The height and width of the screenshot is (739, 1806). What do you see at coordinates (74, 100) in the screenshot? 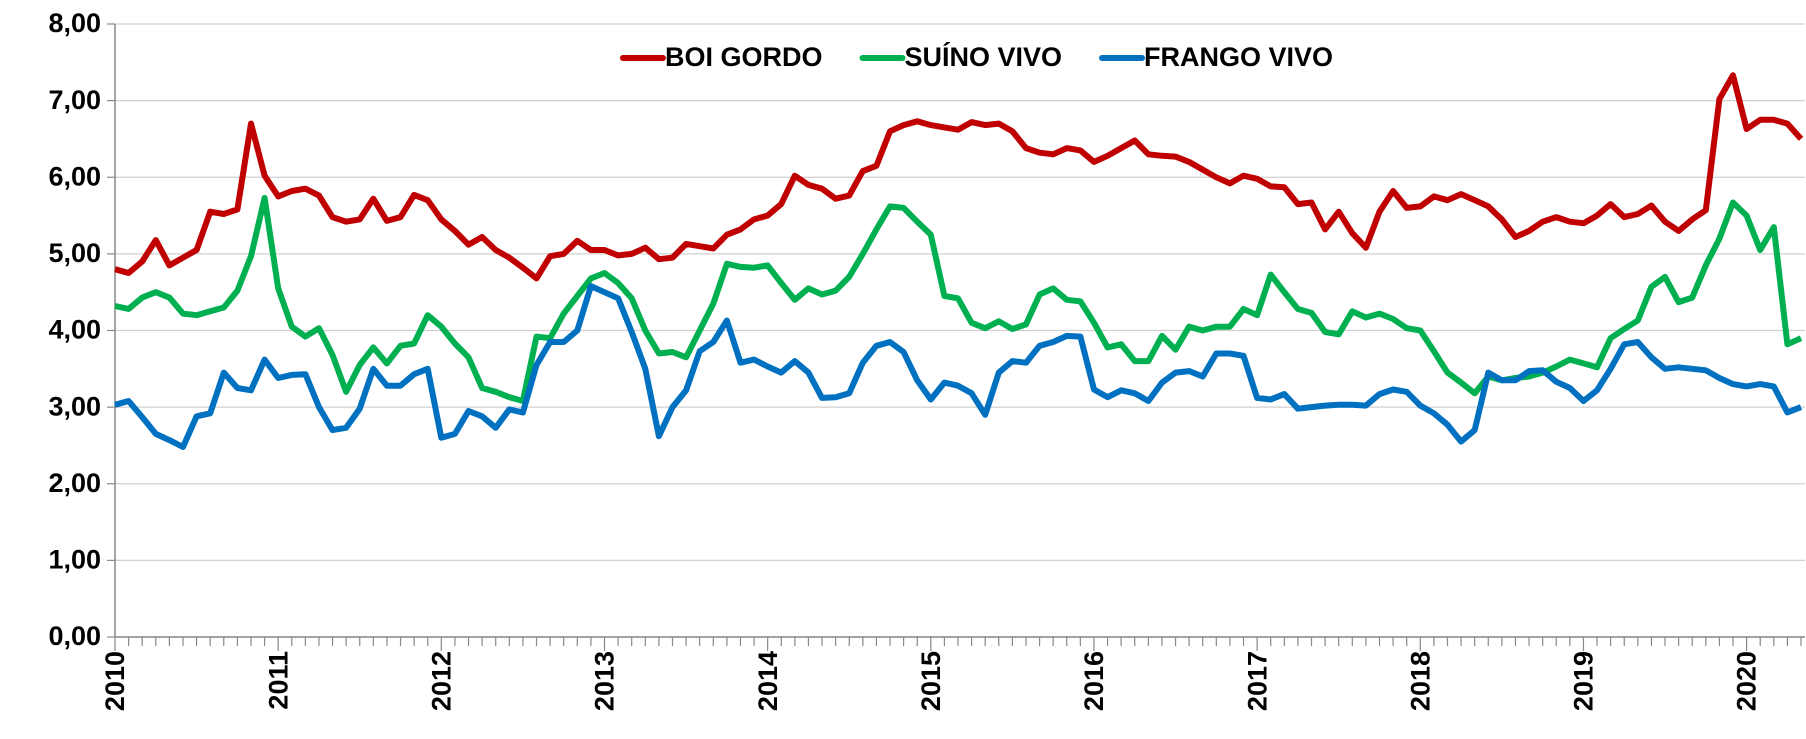
I see `y-tick-label: 7,00` at bounding box center [74, 100].